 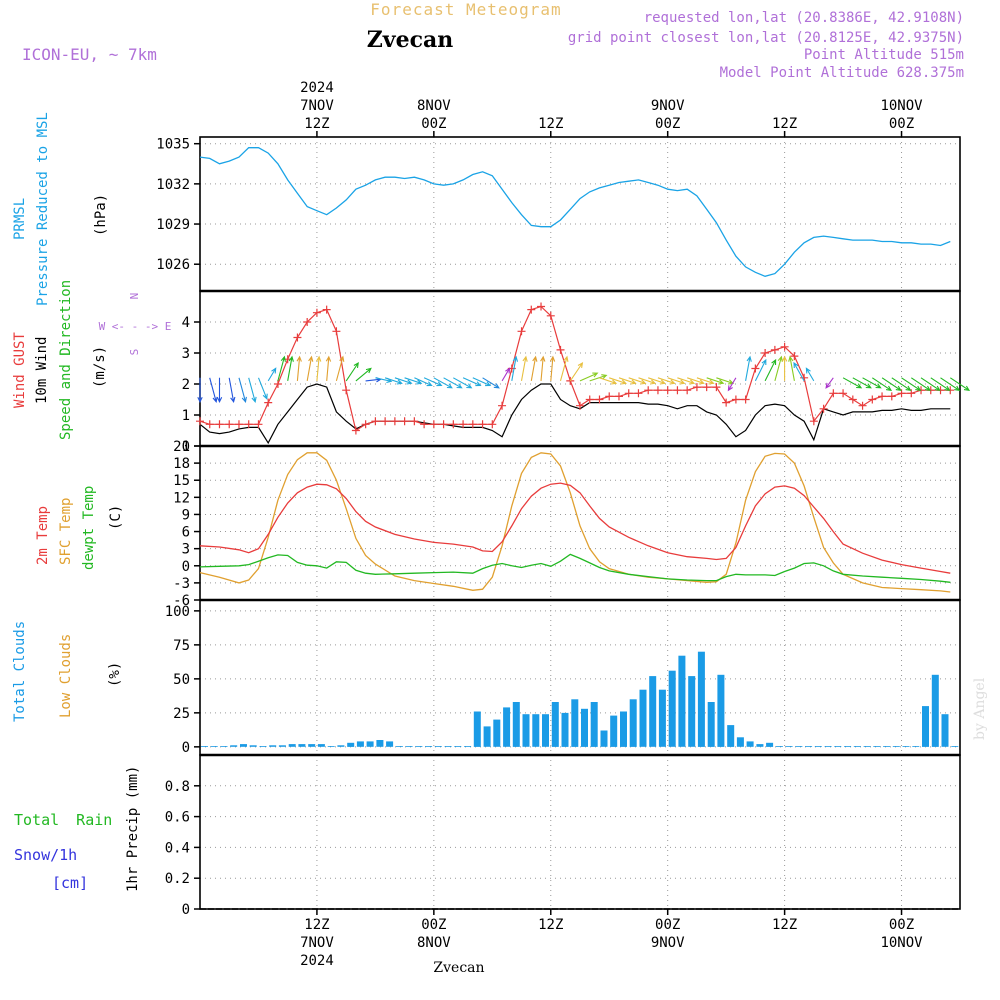 I want to click on bottom-axis-label: 8NOV, so click(x=434, y=943).